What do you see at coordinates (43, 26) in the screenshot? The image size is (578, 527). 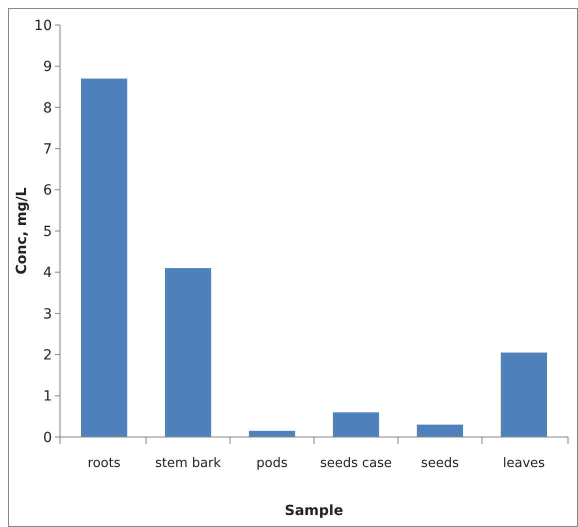 I see `y-tick-label: 10` at bounding box center [43, 26].